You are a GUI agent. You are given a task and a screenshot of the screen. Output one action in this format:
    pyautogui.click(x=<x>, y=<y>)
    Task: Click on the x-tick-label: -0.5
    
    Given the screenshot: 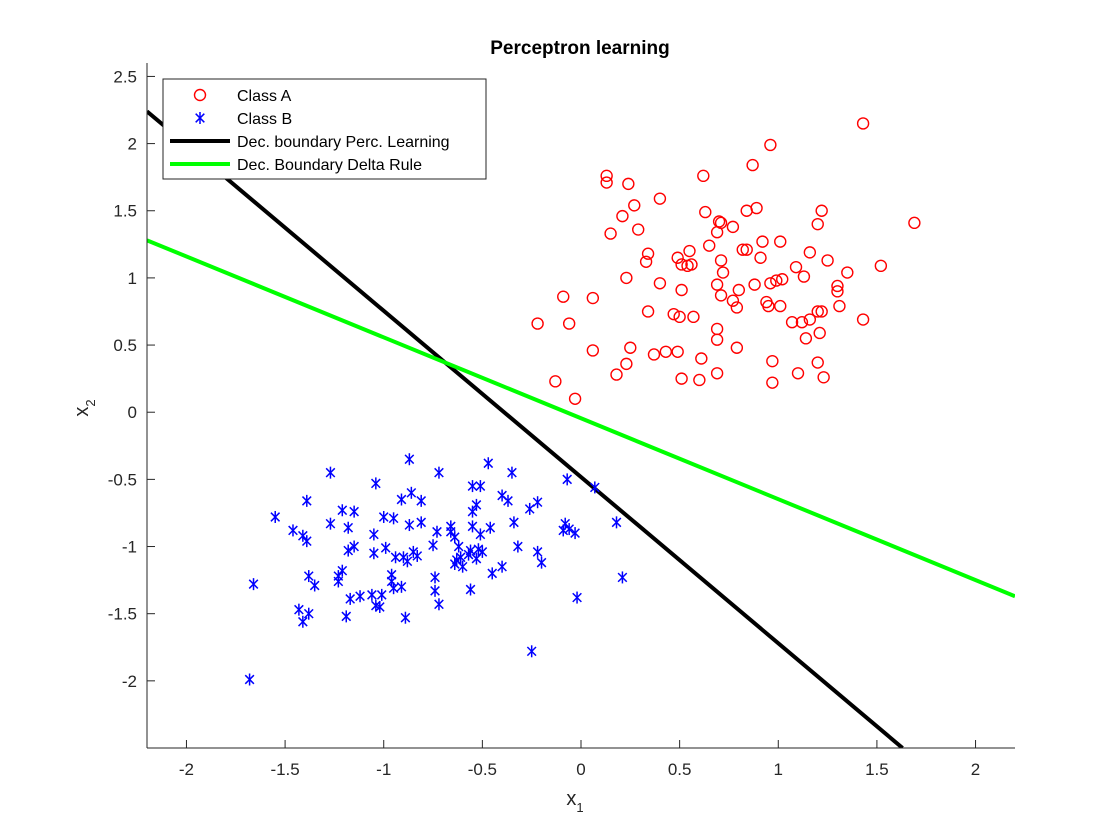 What is the action you would take?
    pyautogui.click(x=482, y=769)
    